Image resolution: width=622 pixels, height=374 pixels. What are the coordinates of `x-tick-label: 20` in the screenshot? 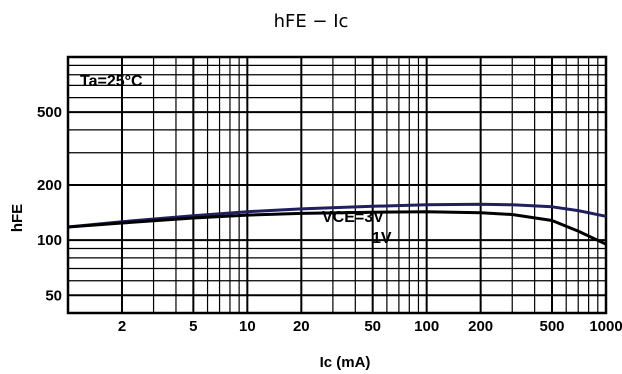 It's located at (301, 326).